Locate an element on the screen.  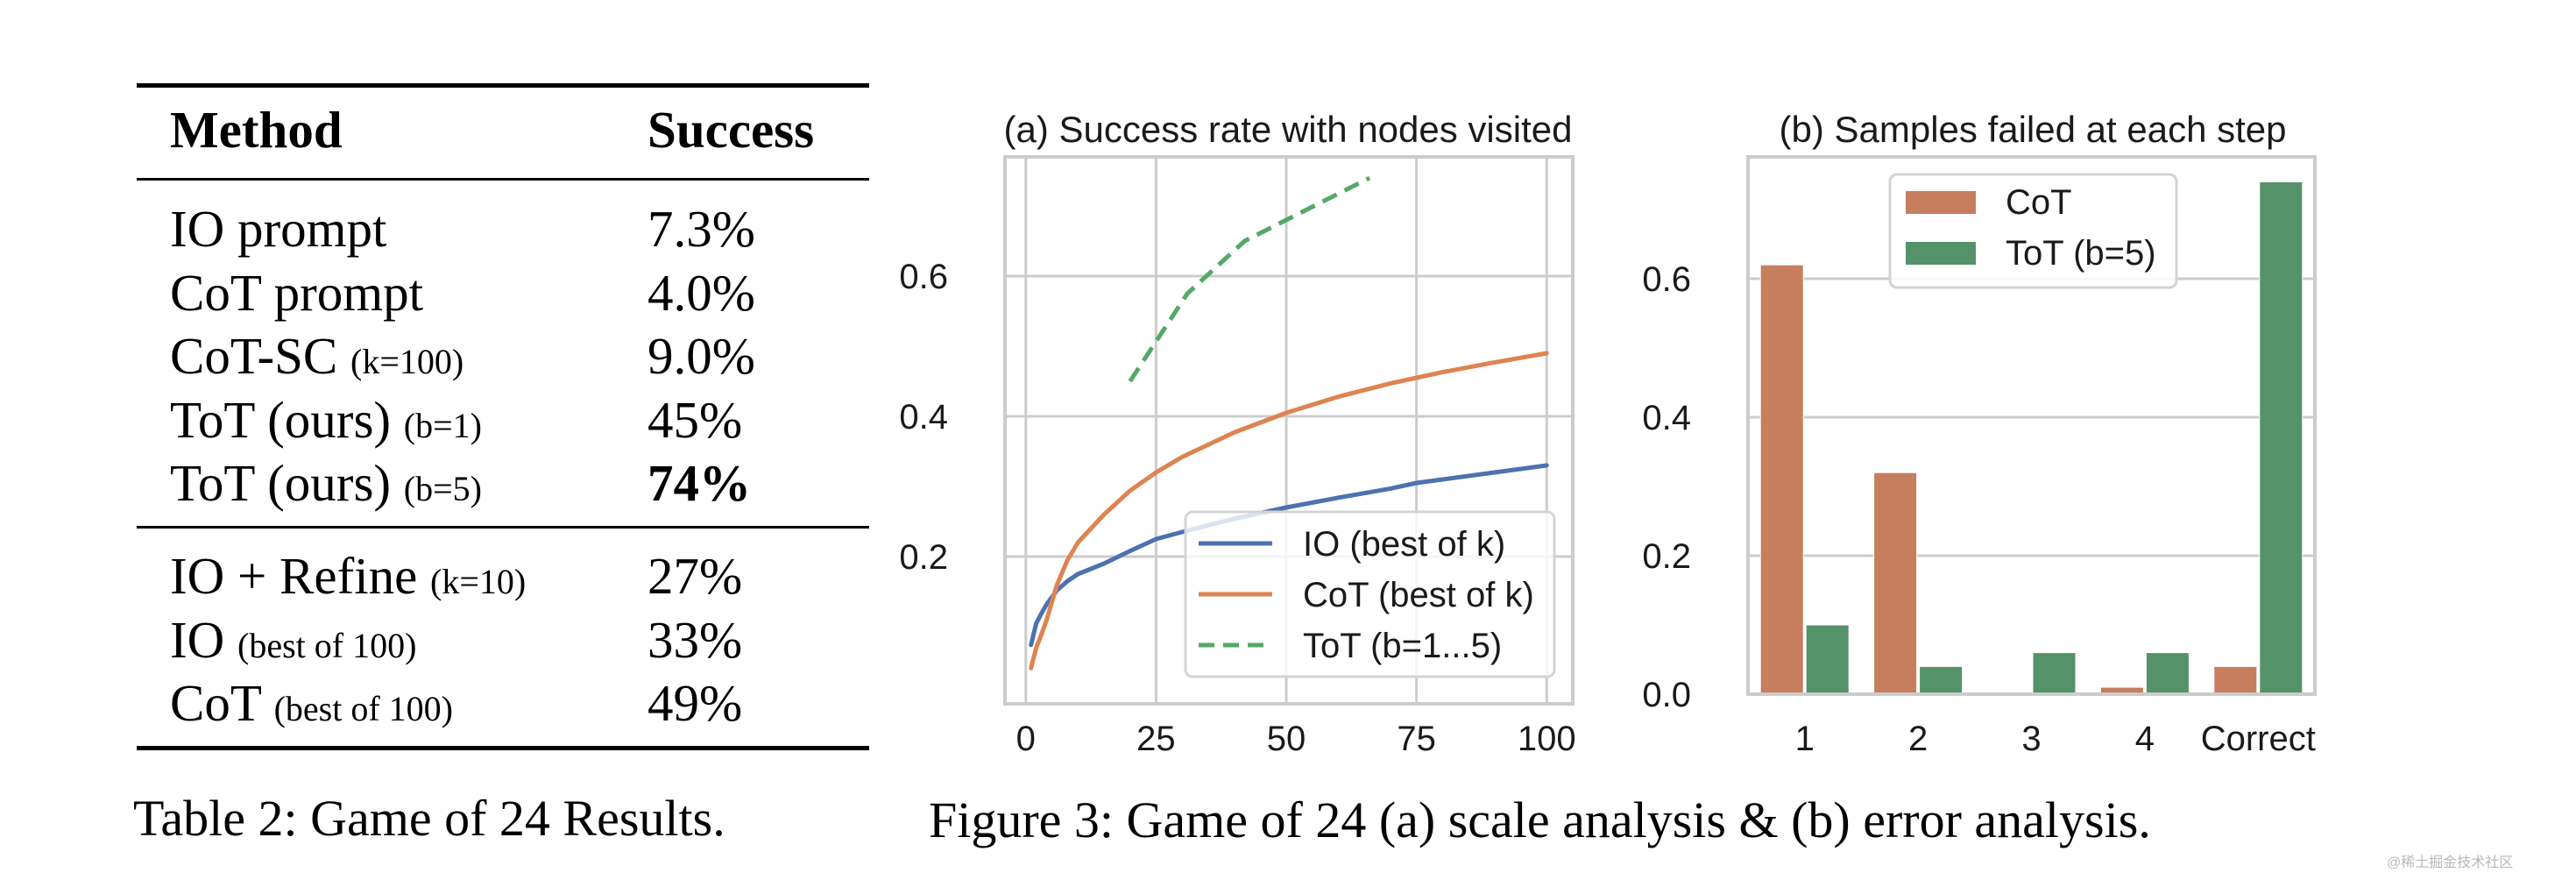
method-params: (b=5) is located at coordinates (442, 489).